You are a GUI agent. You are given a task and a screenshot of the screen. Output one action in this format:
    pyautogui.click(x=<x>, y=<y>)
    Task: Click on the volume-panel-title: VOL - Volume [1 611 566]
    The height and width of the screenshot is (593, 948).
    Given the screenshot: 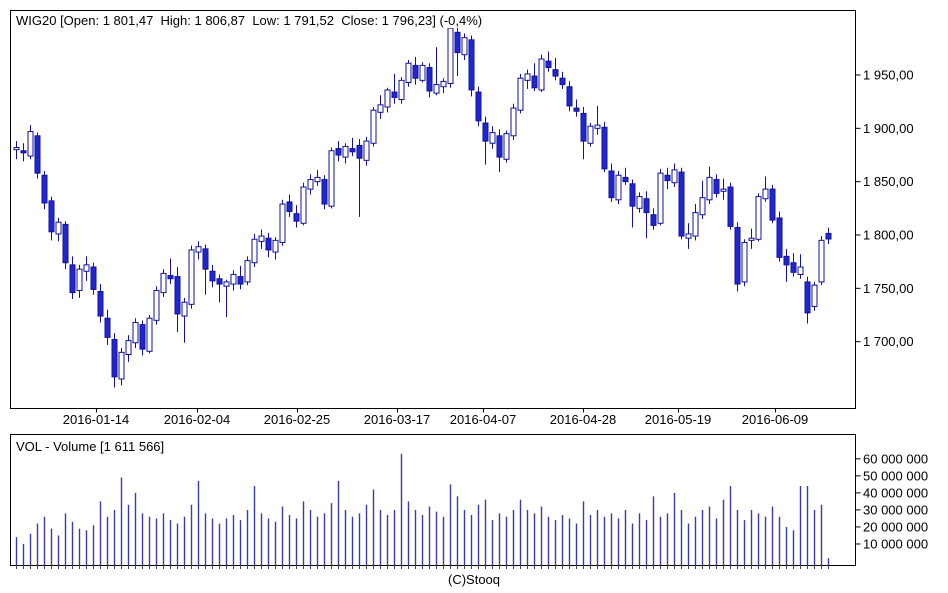 What is the action you would take?
    pyautogui.click(x=90, y=446)
    